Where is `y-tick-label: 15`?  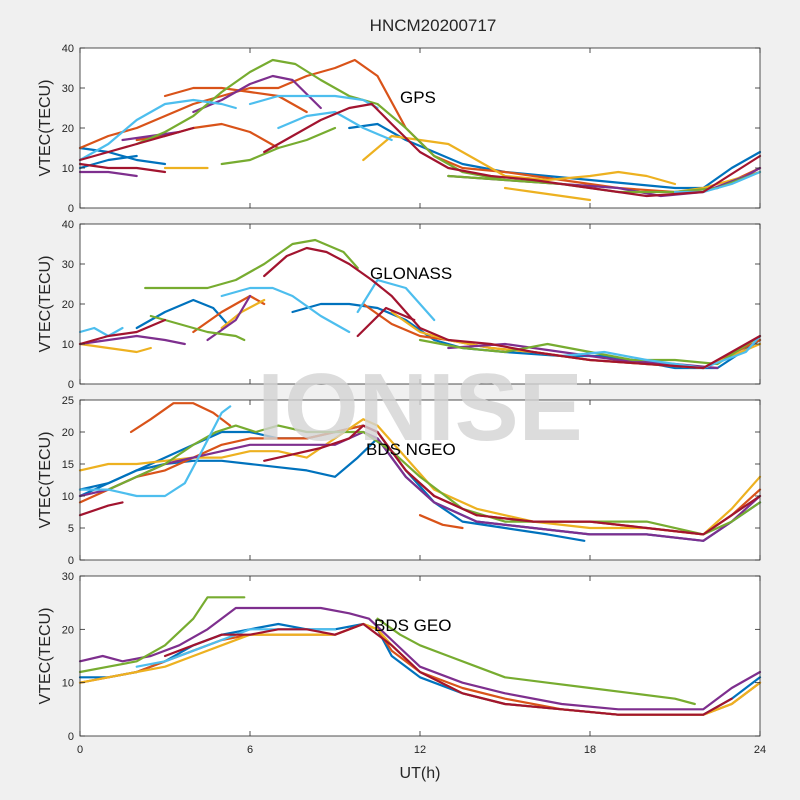
y-tick-label: 15 is located at coordinates (68, 465).